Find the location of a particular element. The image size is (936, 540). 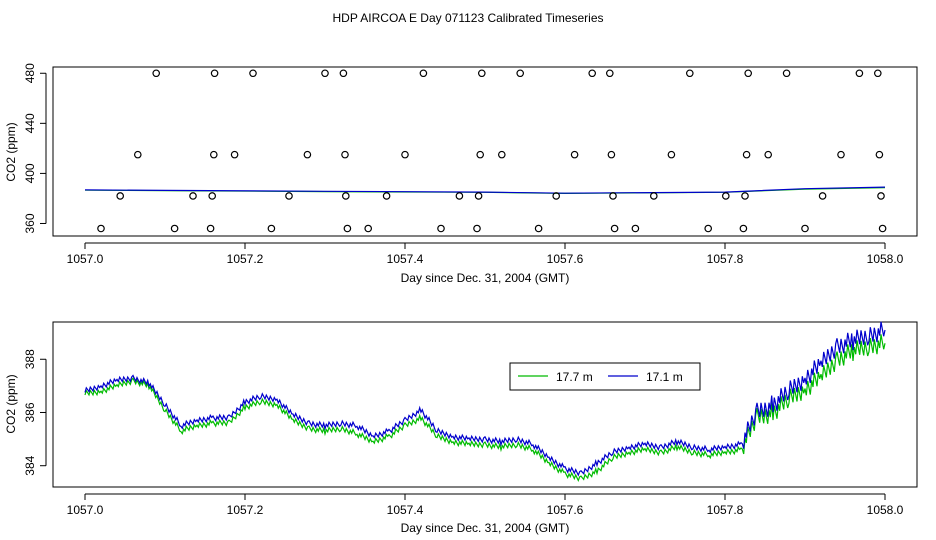

series-lines is located at coordinates (485, 190).